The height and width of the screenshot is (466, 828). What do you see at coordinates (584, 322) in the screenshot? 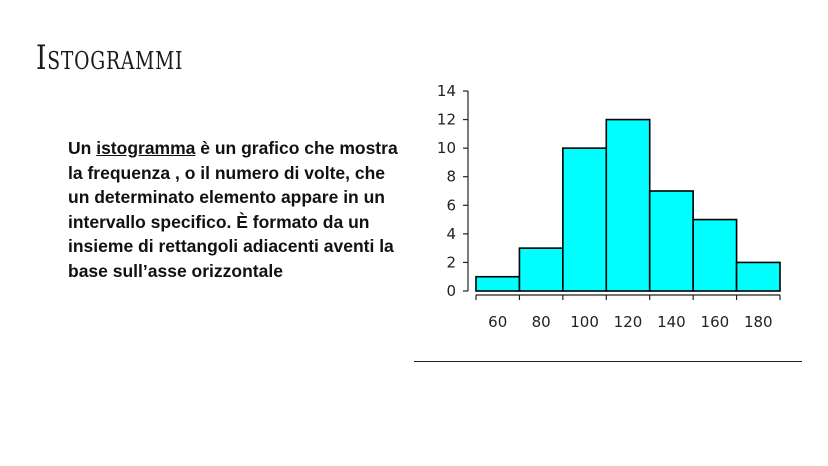
I see `x-tick-label: 100` at bounding box center [584, 322].